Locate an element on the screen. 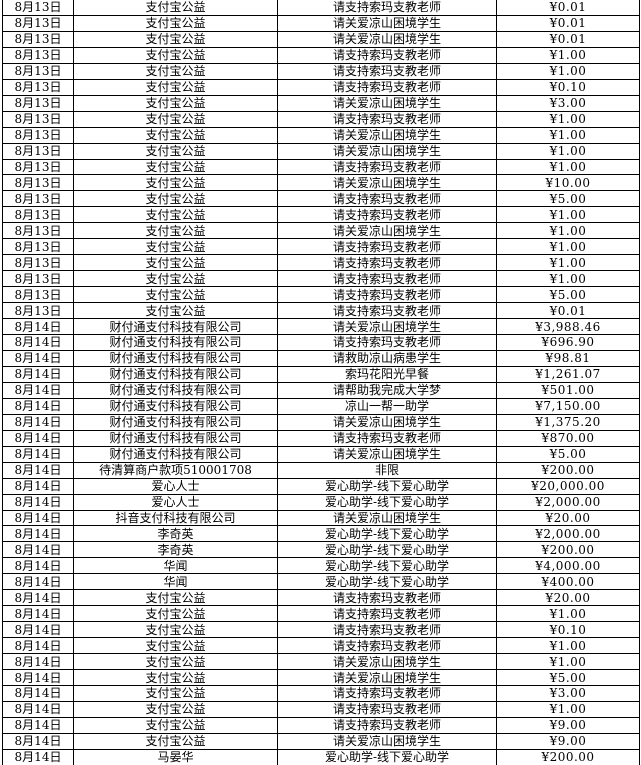  amount-cell: ¥9.00 is located at coordinates (568, 741).